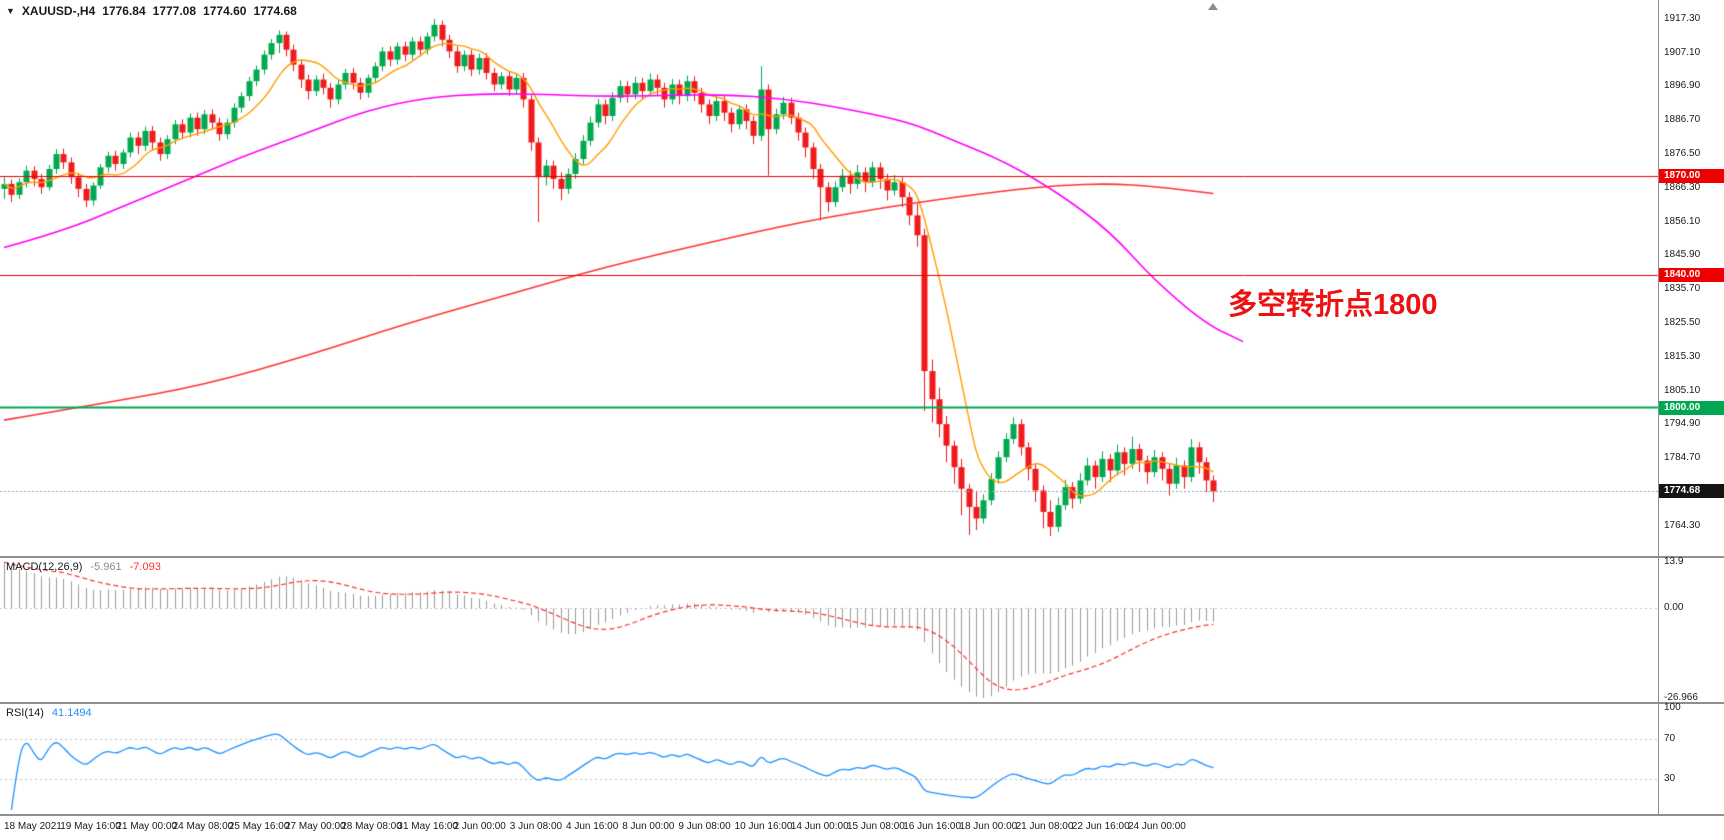  What do you see at coordinates (10, 11) in the screenshot?
I see `one-click-trading-toggle-icon: ▼` at bounding box center [10, 11].